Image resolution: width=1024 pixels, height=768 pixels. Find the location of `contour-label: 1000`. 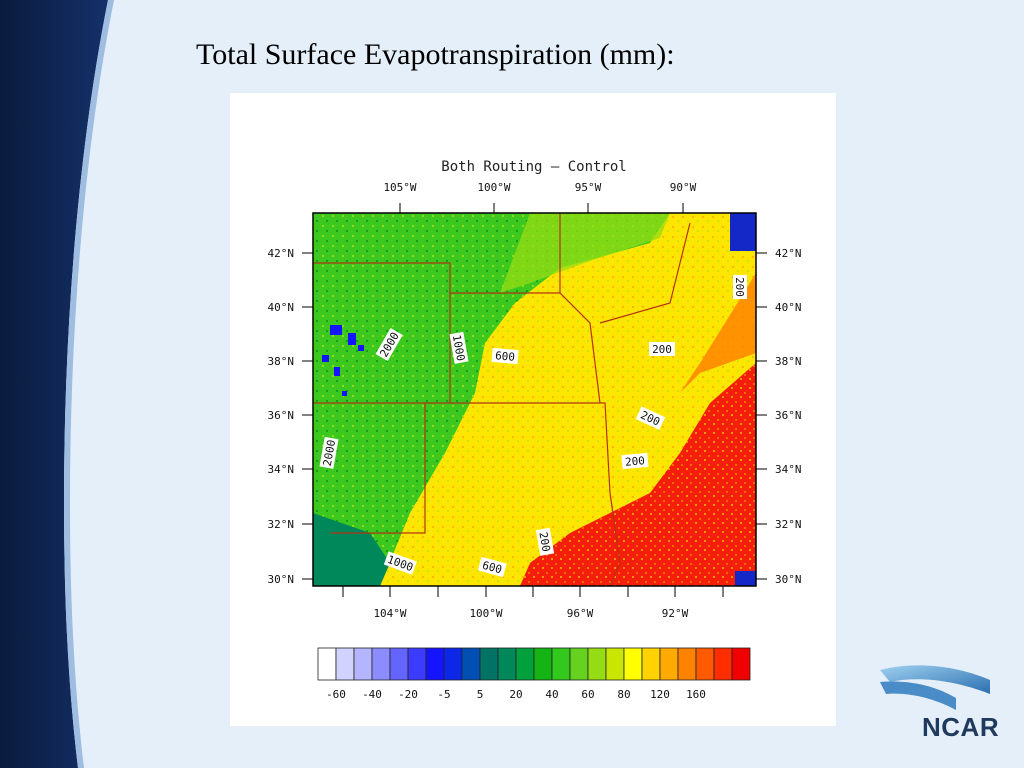

contour-label: 1000 is located at coordinates (458, 348).